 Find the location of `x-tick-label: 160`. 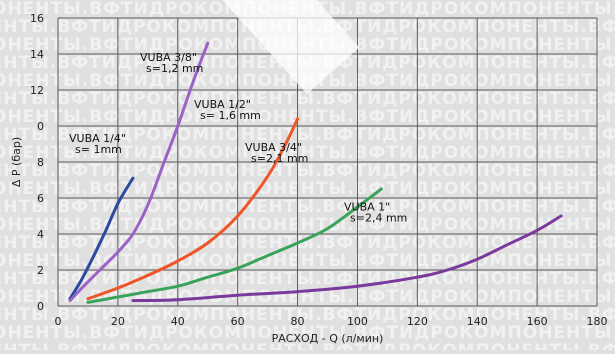

x-tick-label: 160 is located at coordinates (537, 321).